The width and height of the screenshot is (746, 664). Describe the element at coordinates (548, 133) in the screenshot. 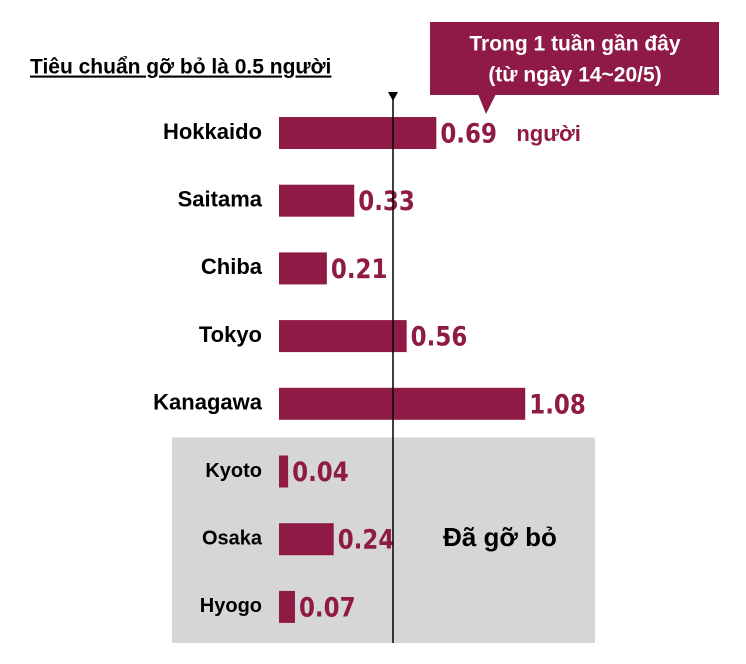

I see `unit-label: người` at that location.